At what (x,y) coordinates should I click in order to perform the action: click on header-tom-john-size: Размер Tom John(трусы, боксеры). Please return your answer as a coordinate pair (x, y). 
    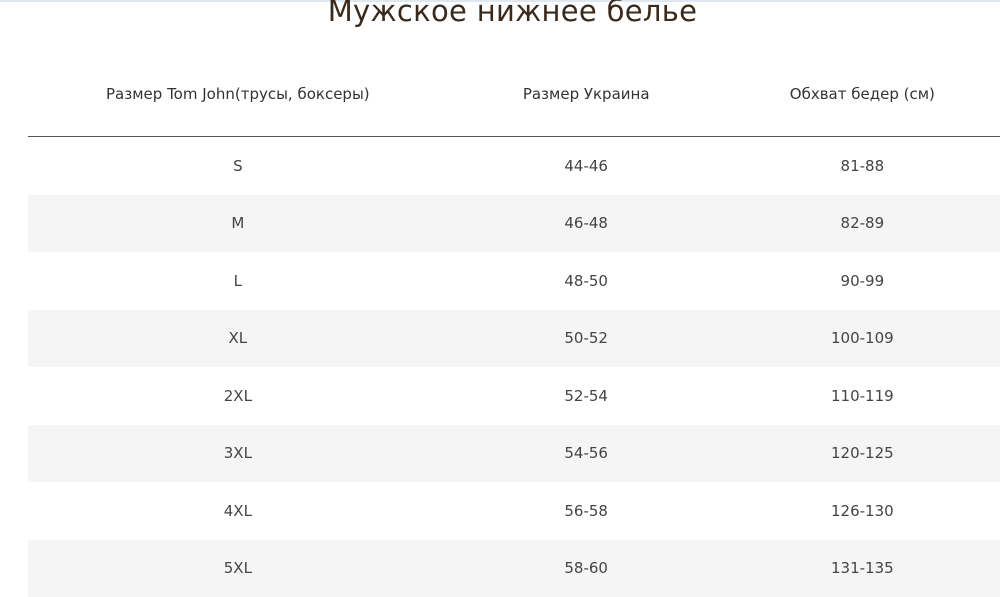
    Looking at the image, I should click on (238, 94).